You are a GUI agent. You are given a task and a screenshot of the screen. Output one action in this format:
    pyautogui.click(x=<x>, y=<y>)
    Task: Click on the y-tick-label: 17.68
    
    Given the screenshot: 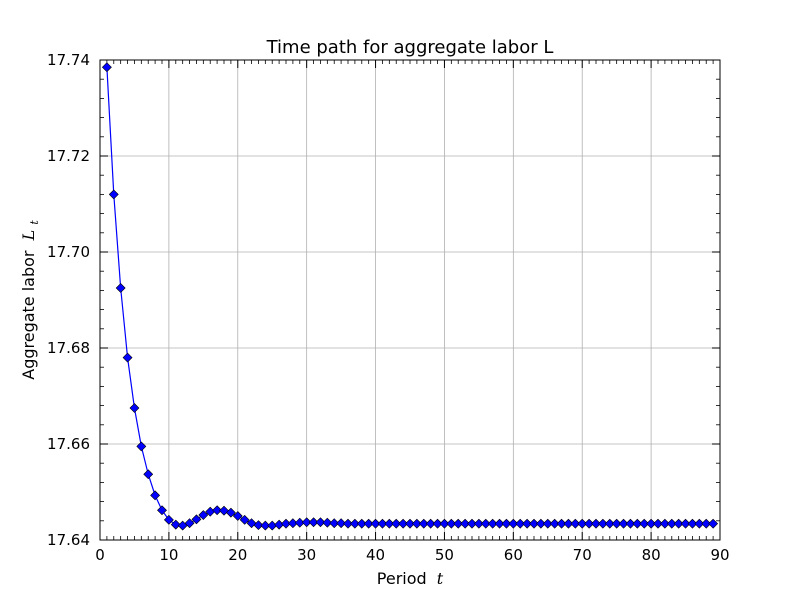 What is the action you would take?
    pyautogui.click(x=68, y=348)
    